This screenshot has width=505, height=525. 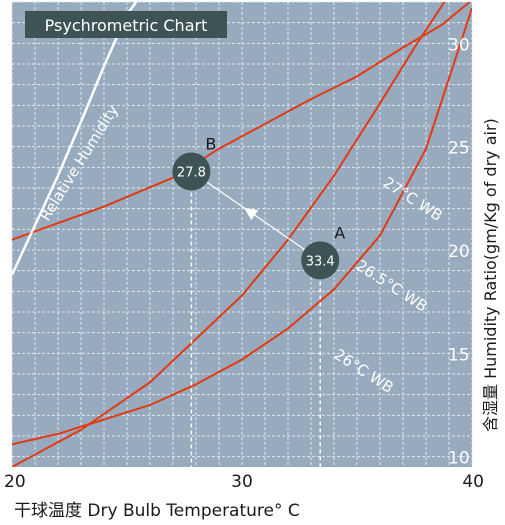 I want to click on point-value-b: 27.8, so click(x=191, y=172).